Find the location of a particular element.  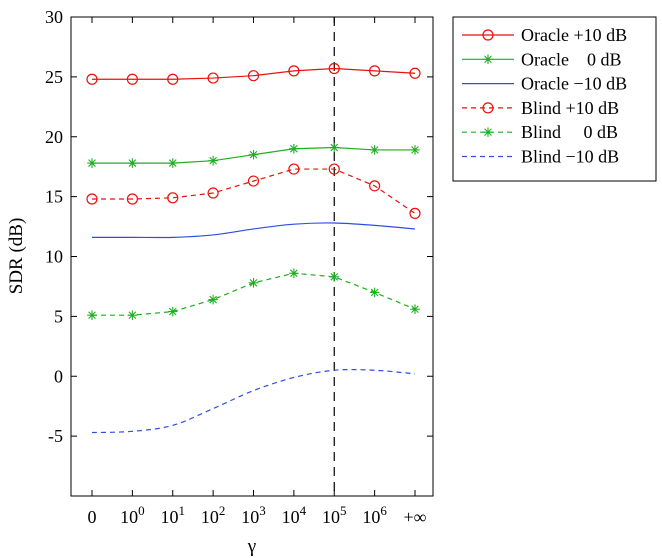

legend-entry: Blind 0 dB is located at coordinates (569, 132).